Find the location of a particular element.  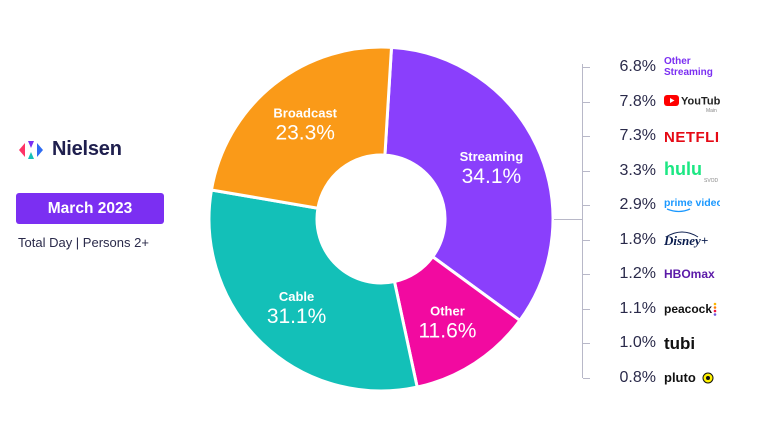

breakdown-row: 6.8% Other Streaming is located at coordinates (658, 67).